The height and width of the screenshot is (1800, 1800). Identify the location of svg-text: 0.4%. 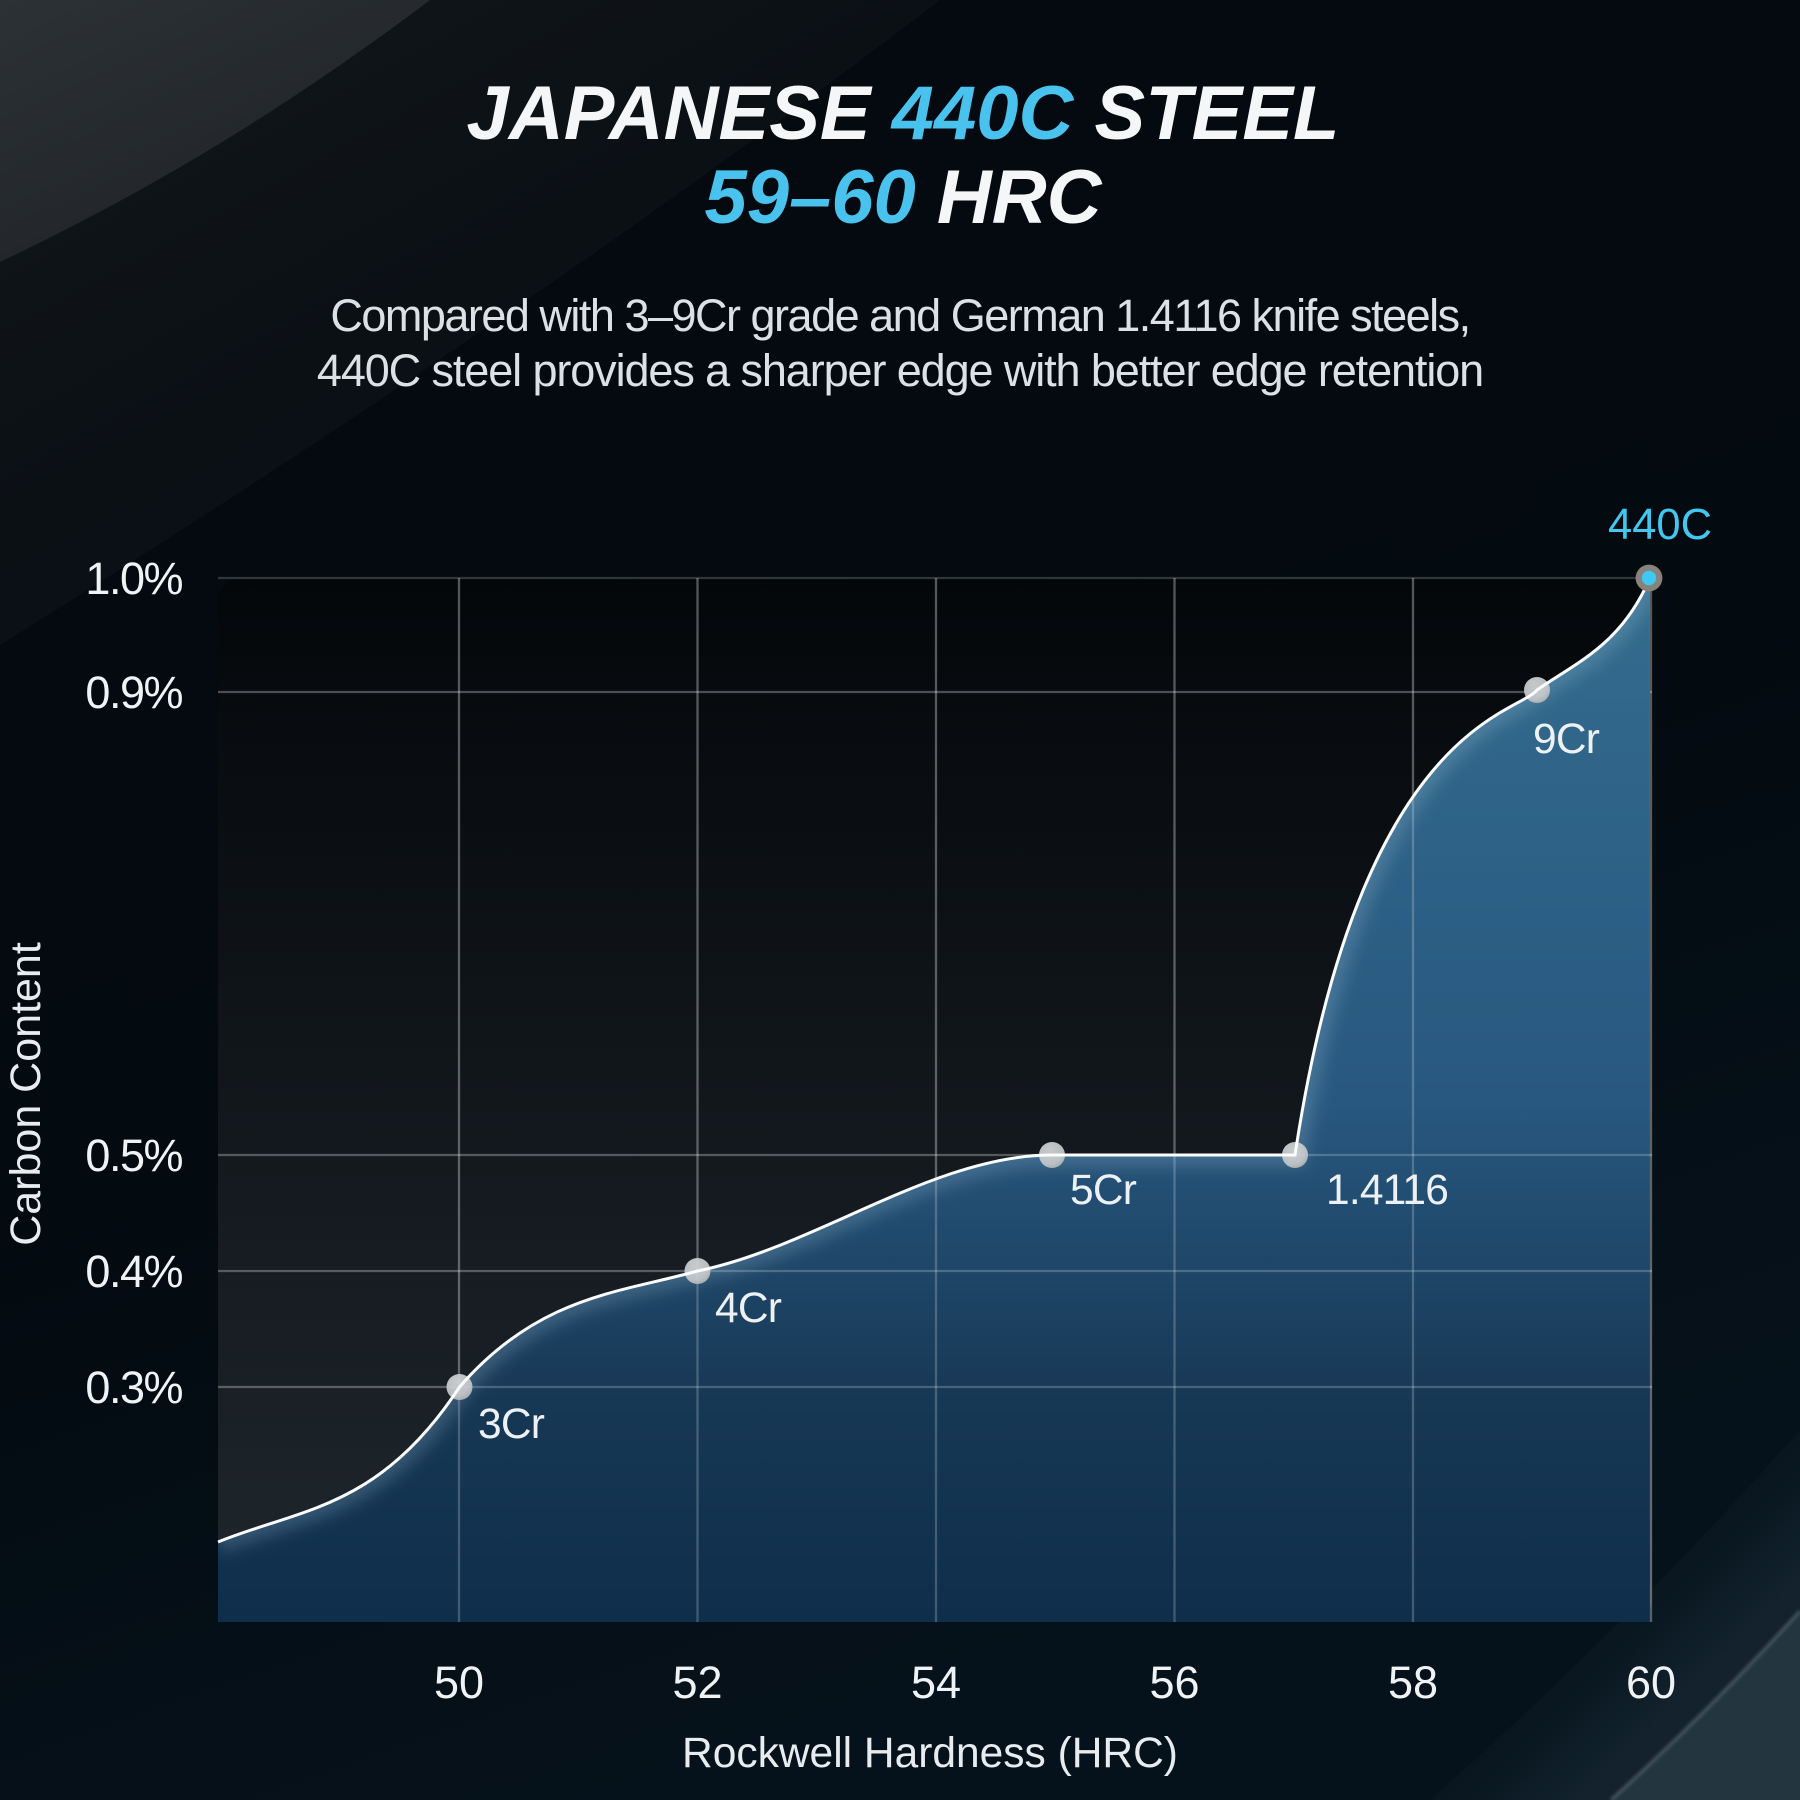
(133, 1271).